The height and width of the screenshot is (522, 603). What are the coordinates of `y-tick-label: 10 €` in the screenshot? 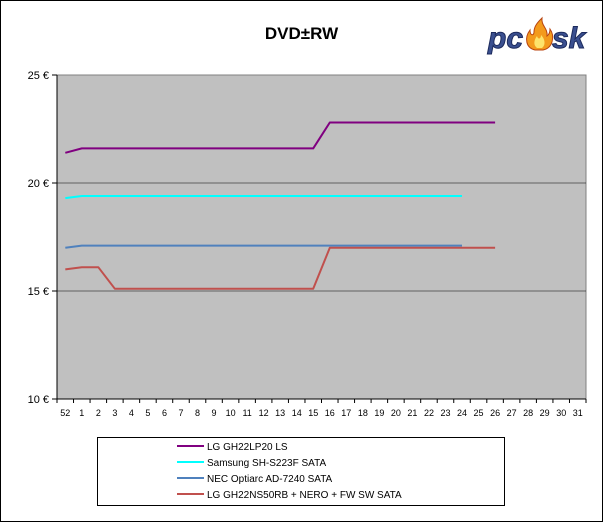 It's located at (38, 400).